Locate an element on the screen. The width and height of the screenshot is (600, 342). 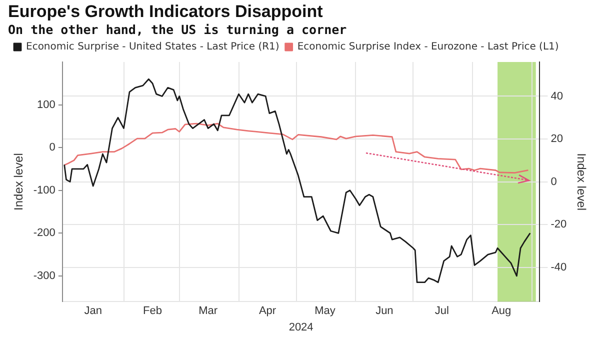
y-tick-label: -100 is located at coordinates (44, 190).